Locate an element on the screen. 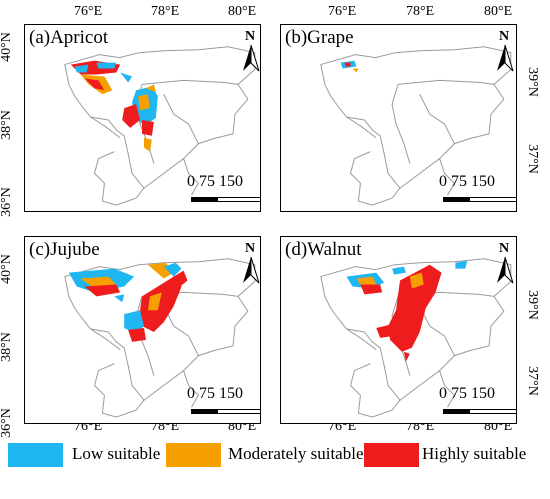 The width and height of the screenshot is (550, 499). y-tick-c-40: 40°N is located at coordinates (7, 269).